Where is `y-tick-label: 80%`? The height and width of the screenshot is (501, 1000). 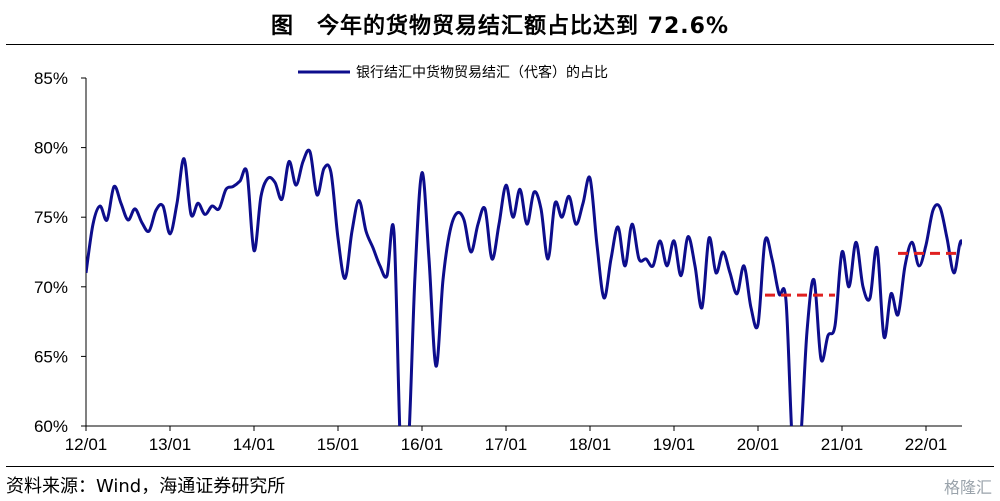 y-tick-label: 80% is located at coordinates (51, 148).